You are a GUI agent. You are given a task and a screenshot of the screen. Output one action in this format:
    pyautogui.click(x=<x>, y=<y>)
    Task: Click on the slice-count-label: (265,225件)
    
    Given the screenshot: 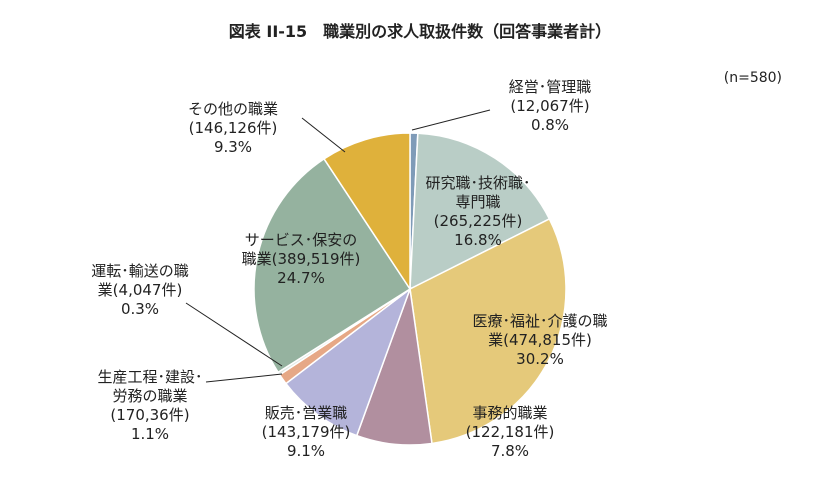 What is the action you would take?
    pyautogui.click(x=478, y=221)
    